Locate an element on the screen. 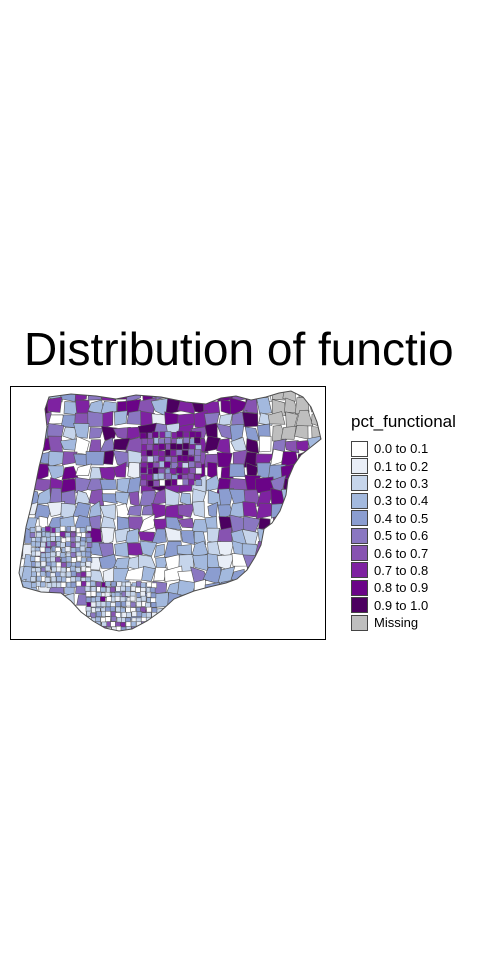 The width and height of the screenshot is (480, 960). legend-item: 0.5 to 0.6 is located at coordinates (403, 535).